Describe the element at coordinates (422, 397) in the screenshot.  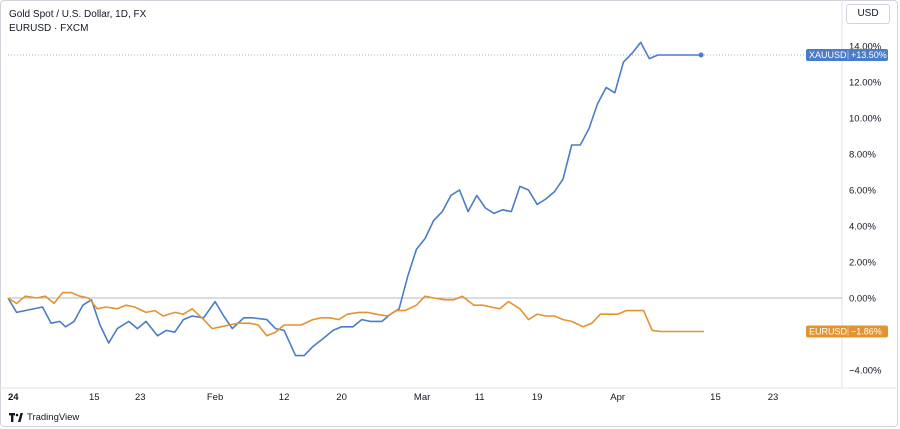
I see `x-tick-label: Mar` at that location.